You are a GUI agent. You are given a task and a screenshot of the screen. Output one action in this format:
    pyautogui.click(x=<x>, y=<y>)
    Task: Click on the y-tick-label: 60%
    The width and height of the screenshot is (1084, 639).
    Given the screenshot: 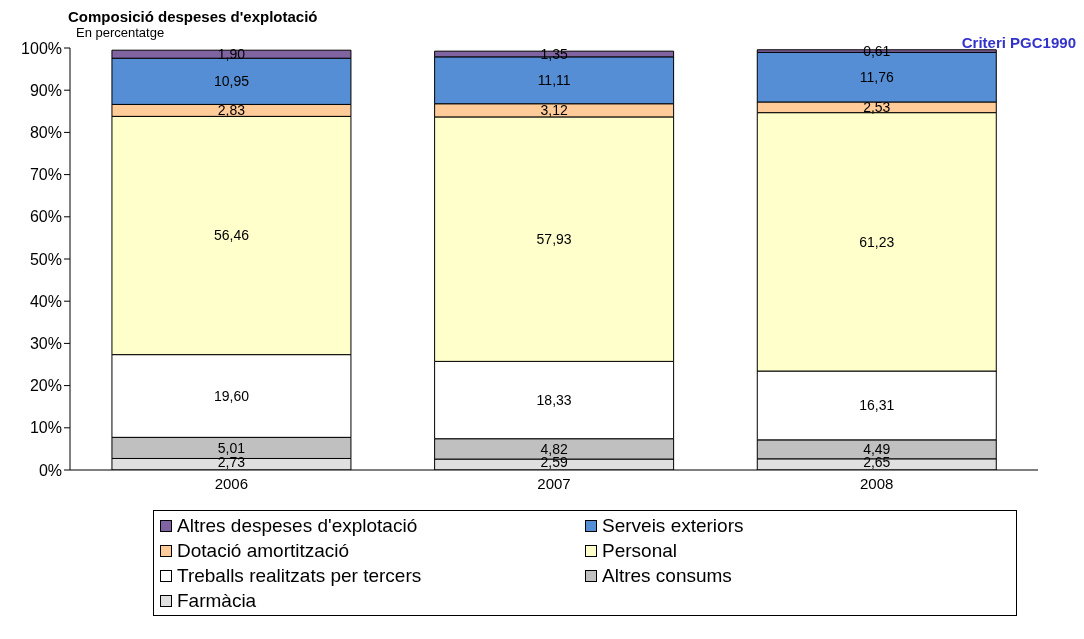 What is the action you would take?
    pyautogui.click(x=45, y=217)
    